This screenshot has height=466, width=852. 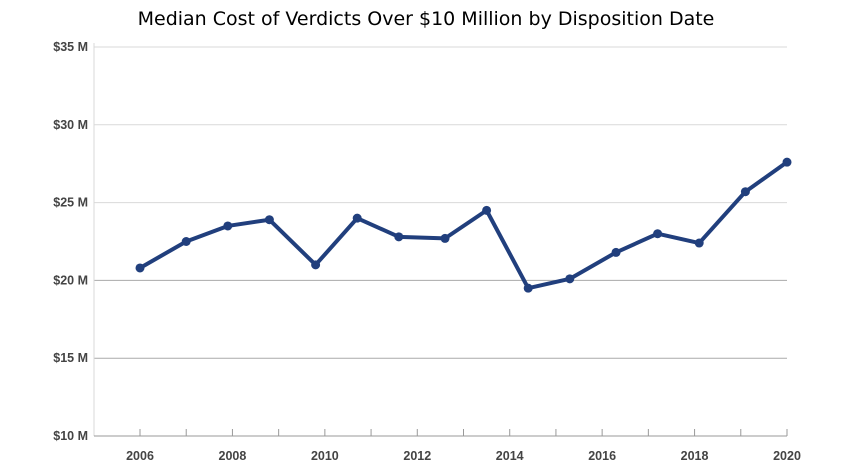 I want to click on x-tick-label: 2014, so click(x=510, y=456).